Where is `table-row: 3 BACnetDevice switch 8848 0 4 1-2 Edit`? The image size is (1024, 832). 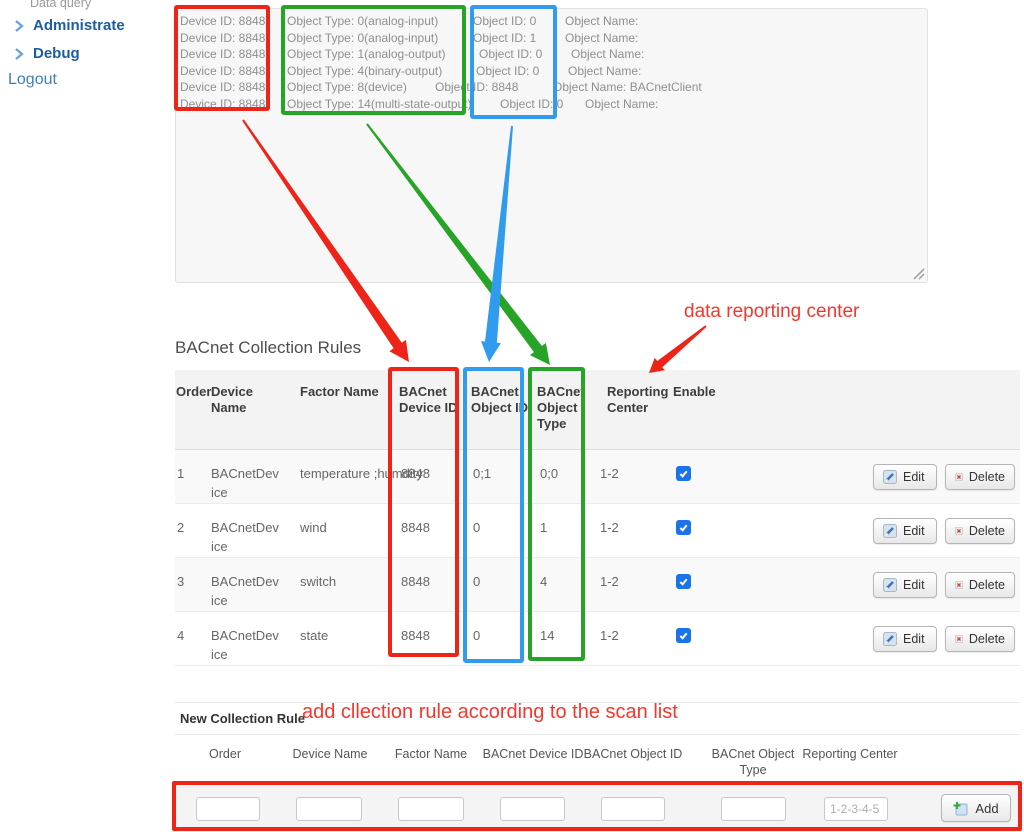
table-row: 3 BACnetDevice switch 8848 0 4 1-2 Edit is located at coordinates (597, 585).